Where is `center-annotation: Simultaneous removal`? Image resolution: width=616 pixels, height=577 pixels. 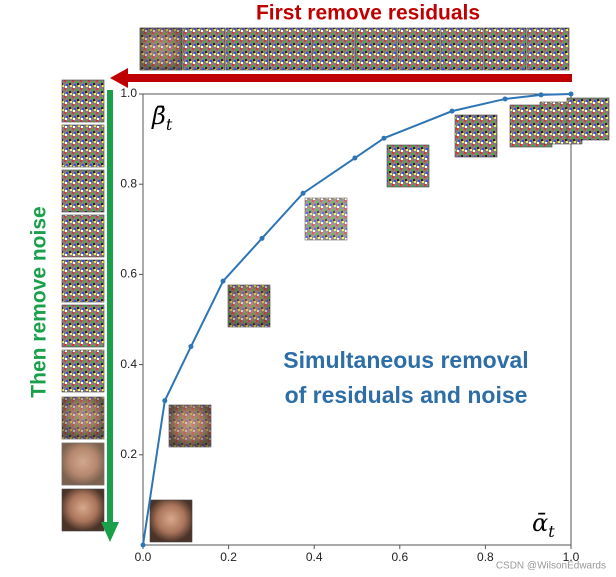
center-annotation: Simultaneous removal is located at coordinates (405, 360).